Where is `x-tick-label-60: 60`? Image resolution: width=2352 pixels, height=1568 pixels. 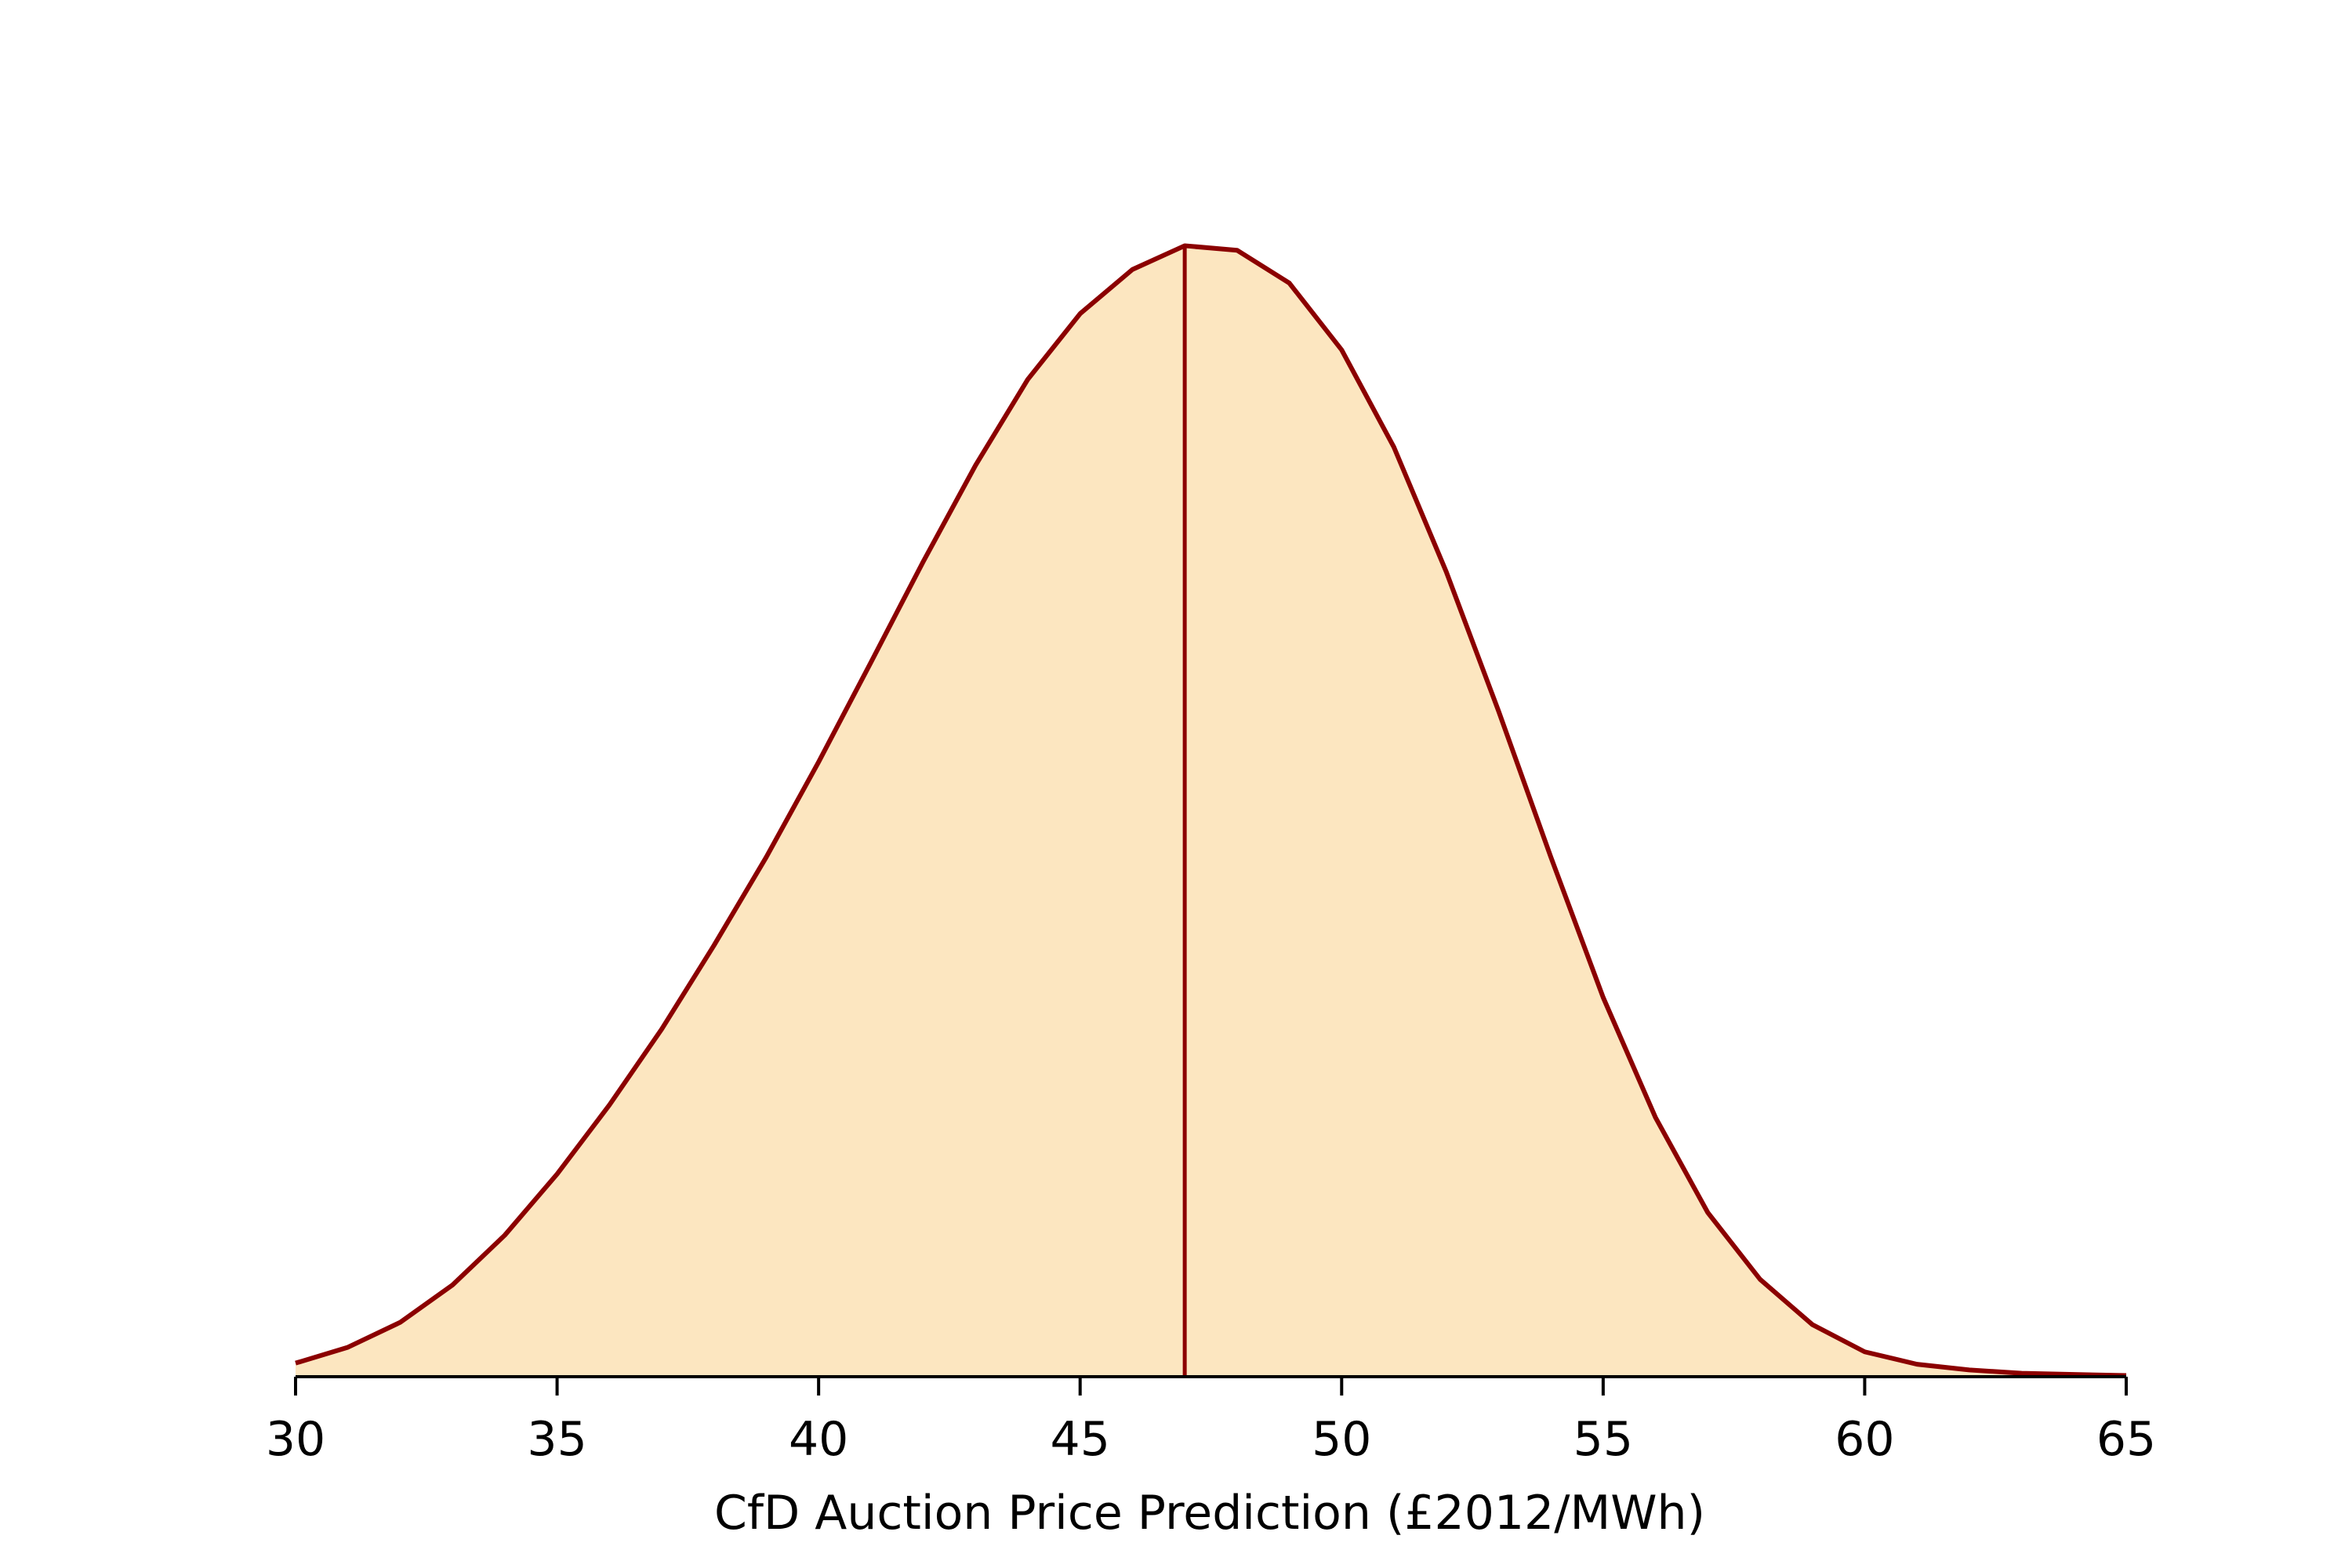
x-tick-label-60: 60 is located at coordinates (1864, 1439).